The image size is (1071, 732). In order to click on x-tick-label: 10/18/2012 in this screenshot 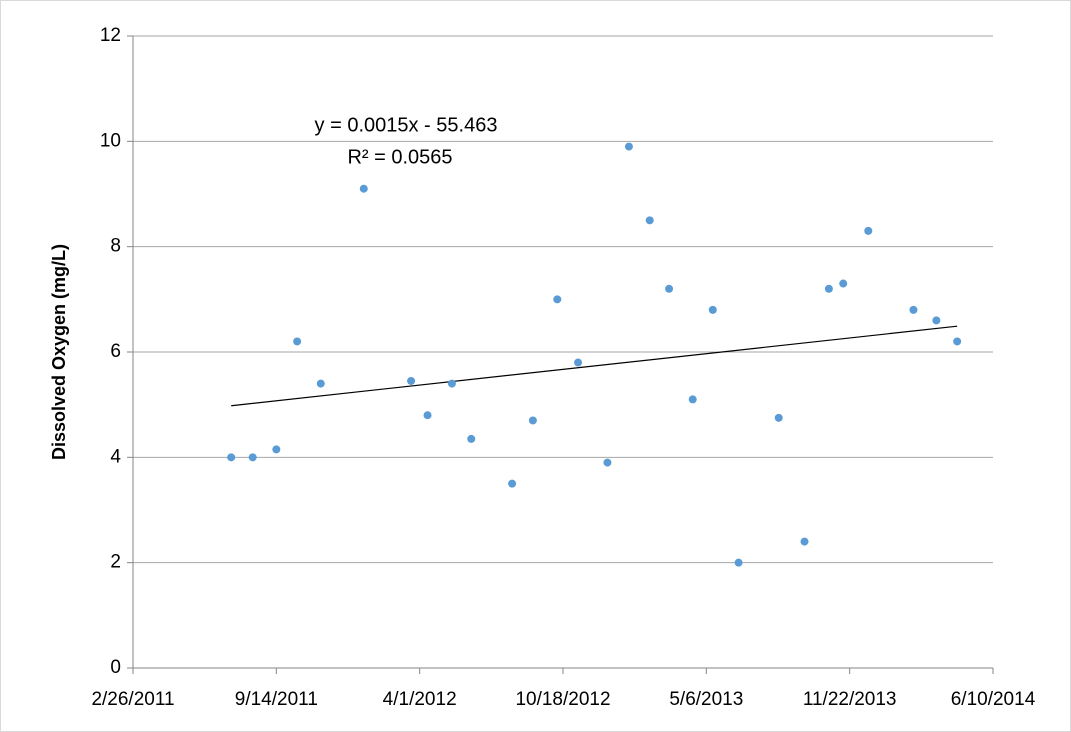, I will do `click(562, 699)`.